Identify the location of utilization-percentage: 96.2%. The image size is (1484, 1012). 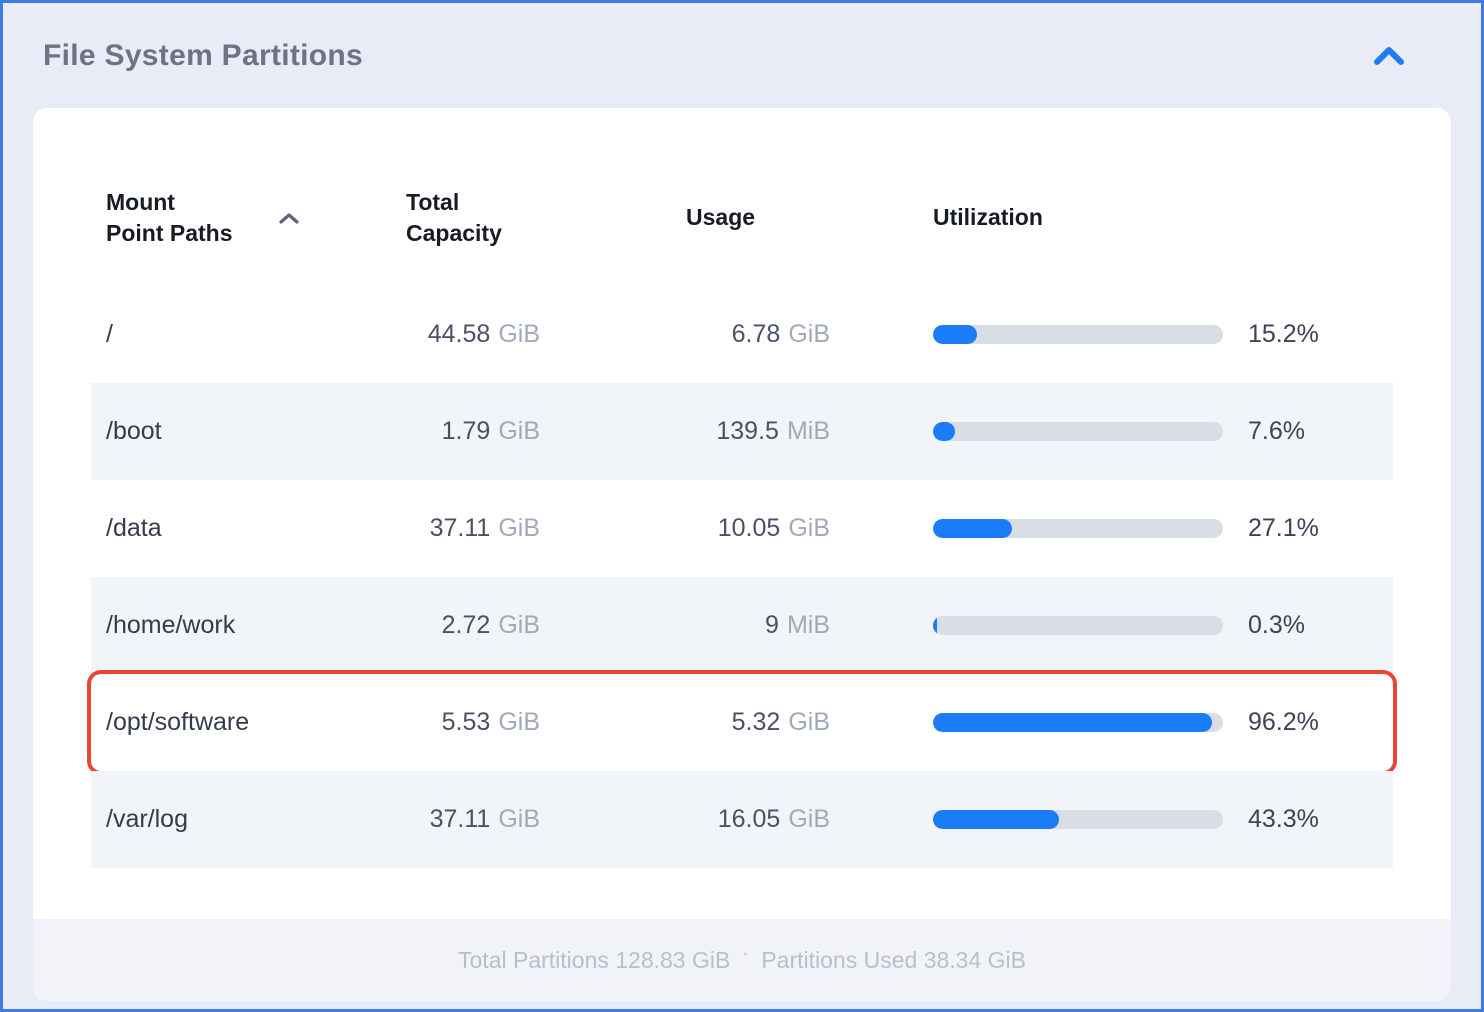
(1283, 722).